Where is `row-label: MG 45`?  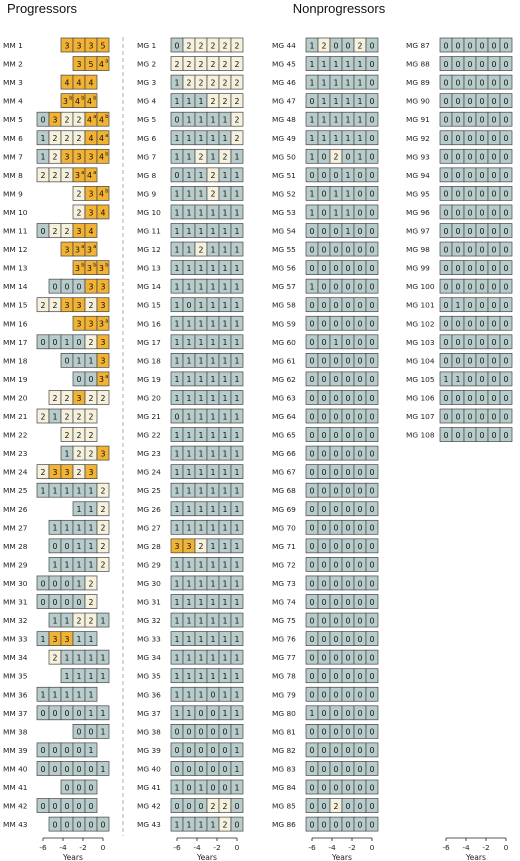 row-label: MG 45 is located at coordinates (284, 64).